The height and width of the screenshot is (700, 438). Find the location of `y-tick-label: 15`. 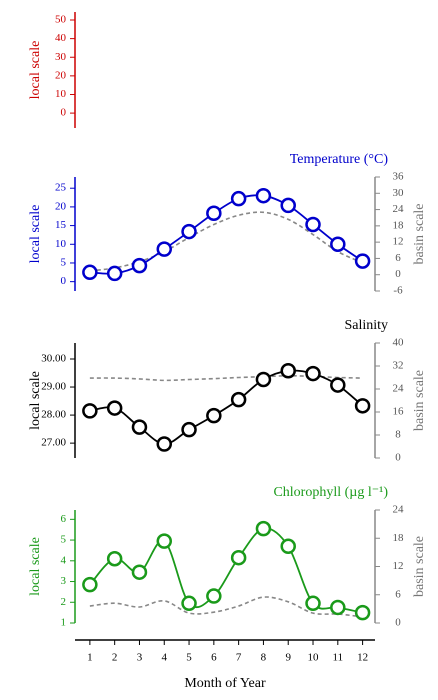

y-tick-label: 15 is located at coordinates (61, 225).